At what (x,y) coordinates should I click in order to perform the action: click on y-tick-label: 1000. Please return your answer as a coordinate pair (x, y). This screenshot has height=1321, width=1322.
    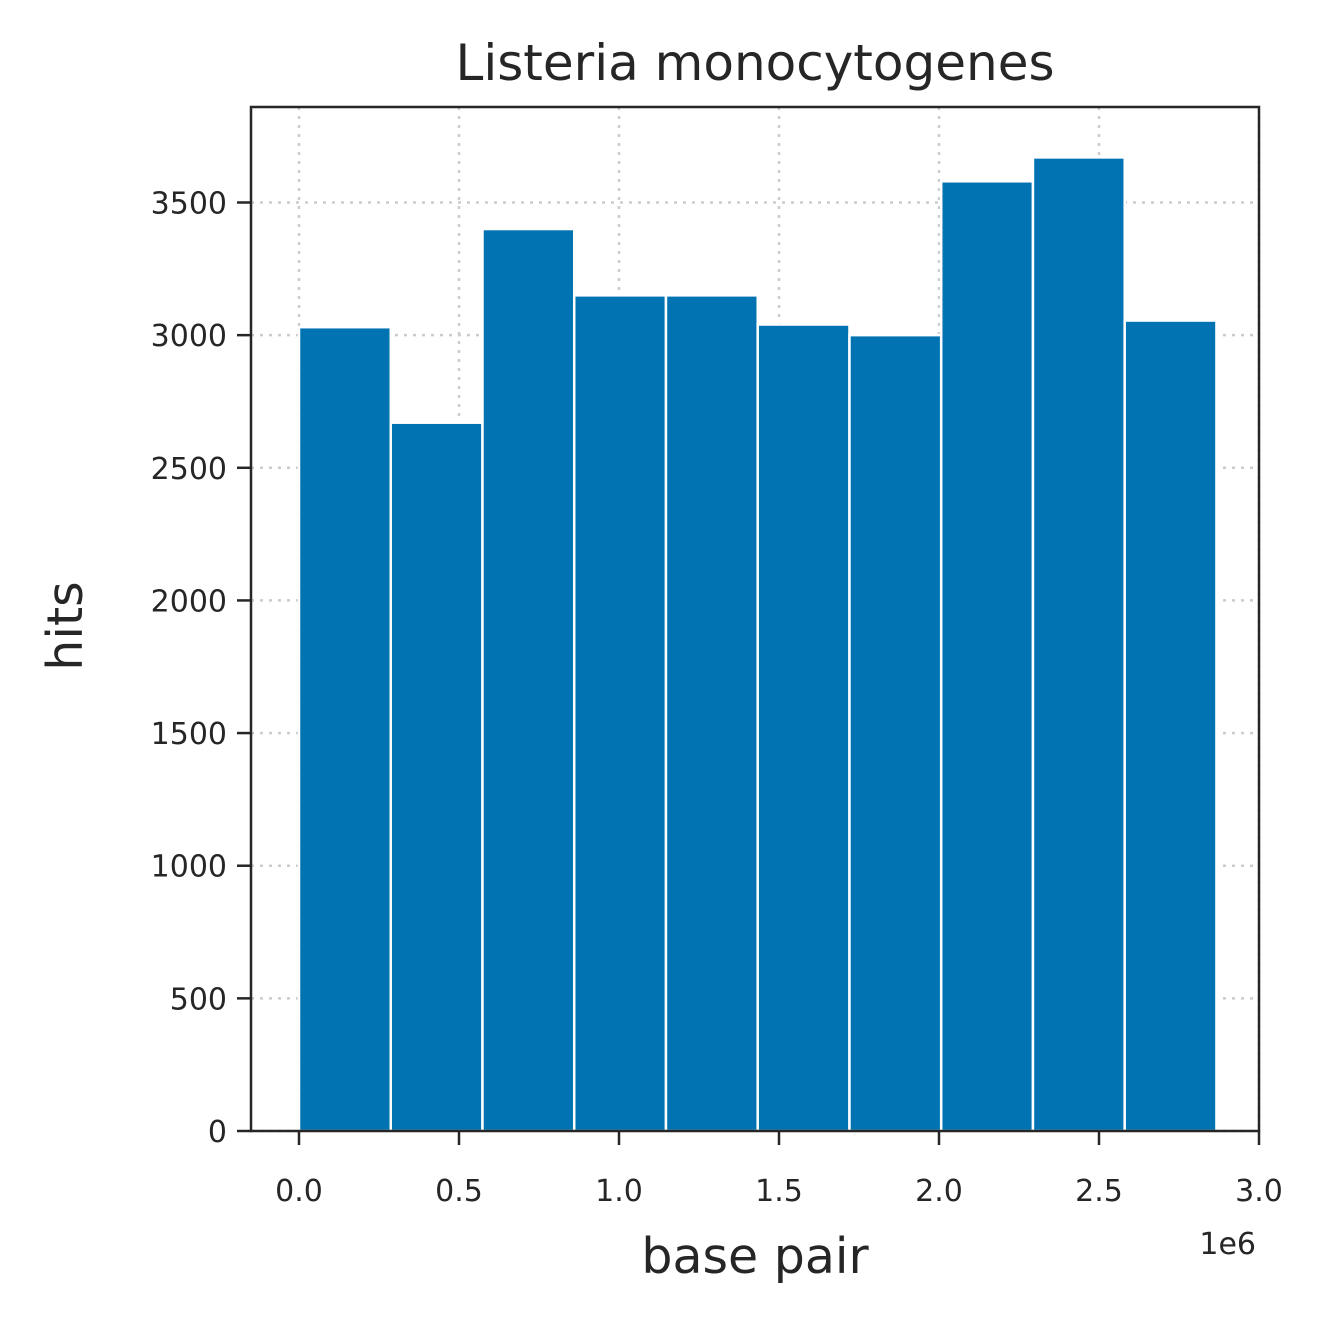
    Looking at the image, I should click on (189, 867).